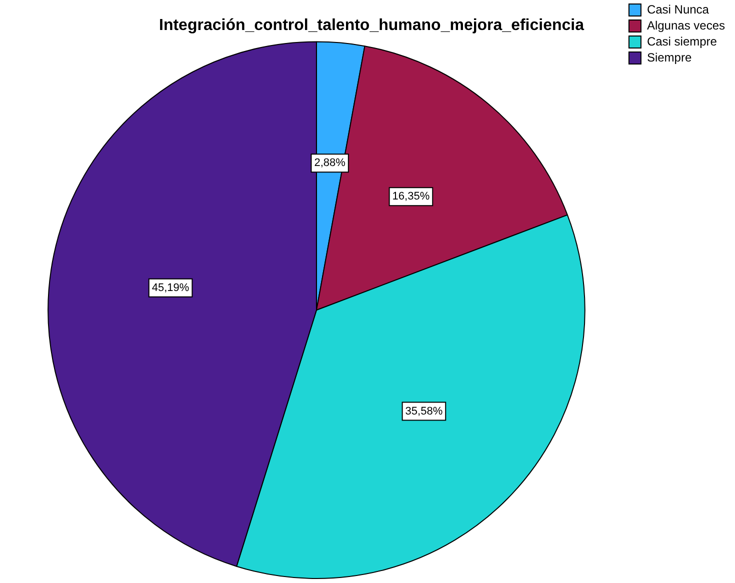 Image resolution: width=735 pixels, height=583 pixels. I want to click on data-label: 16,35%, so click(411, 196).